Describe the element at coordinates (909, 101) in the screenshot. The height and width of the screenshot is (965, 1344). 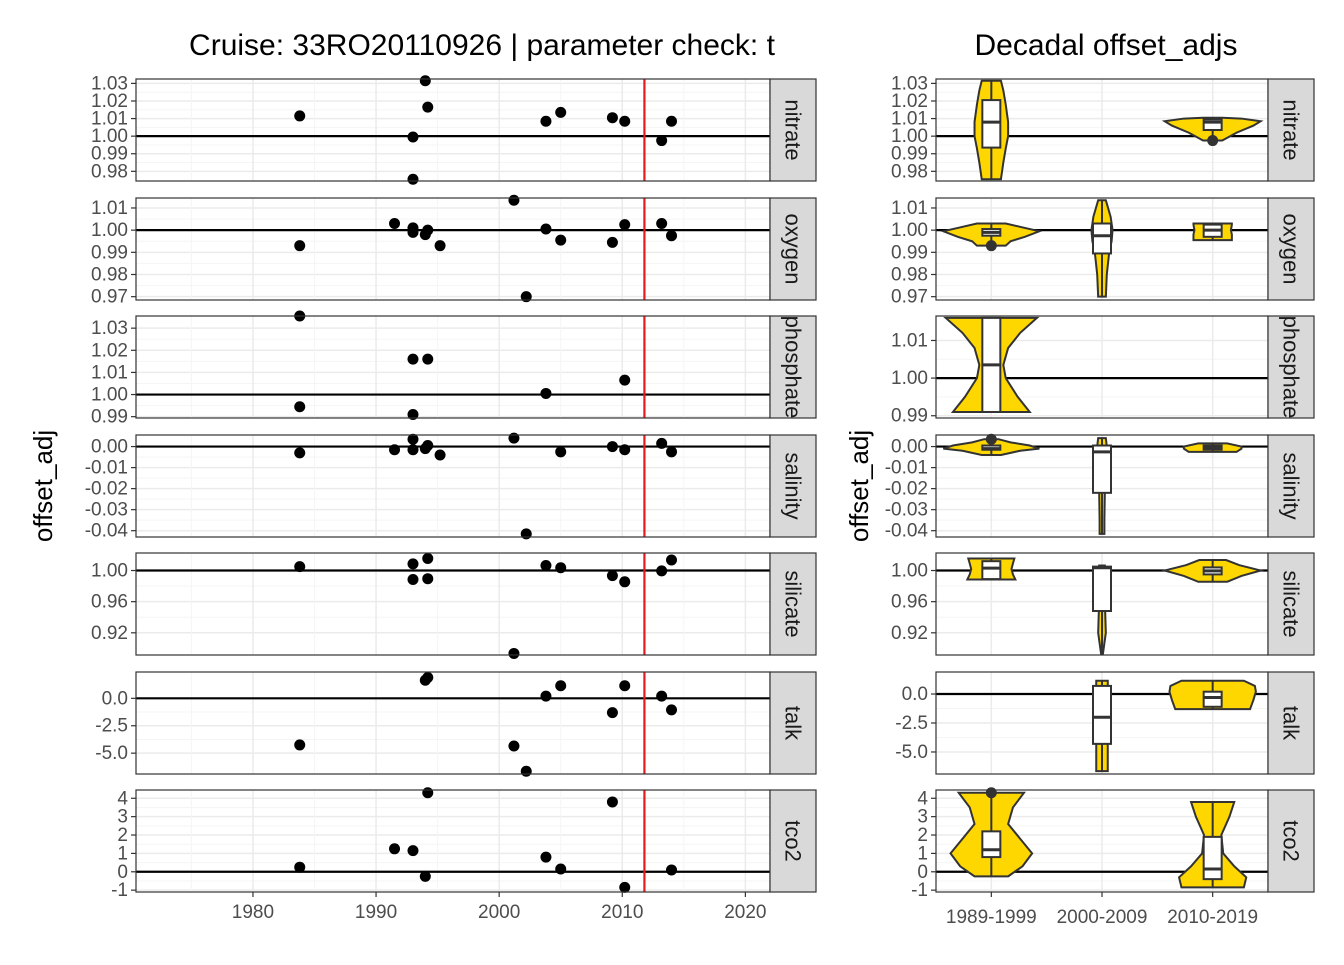
I see `violin-y-tick-label: 1.02` at that location.